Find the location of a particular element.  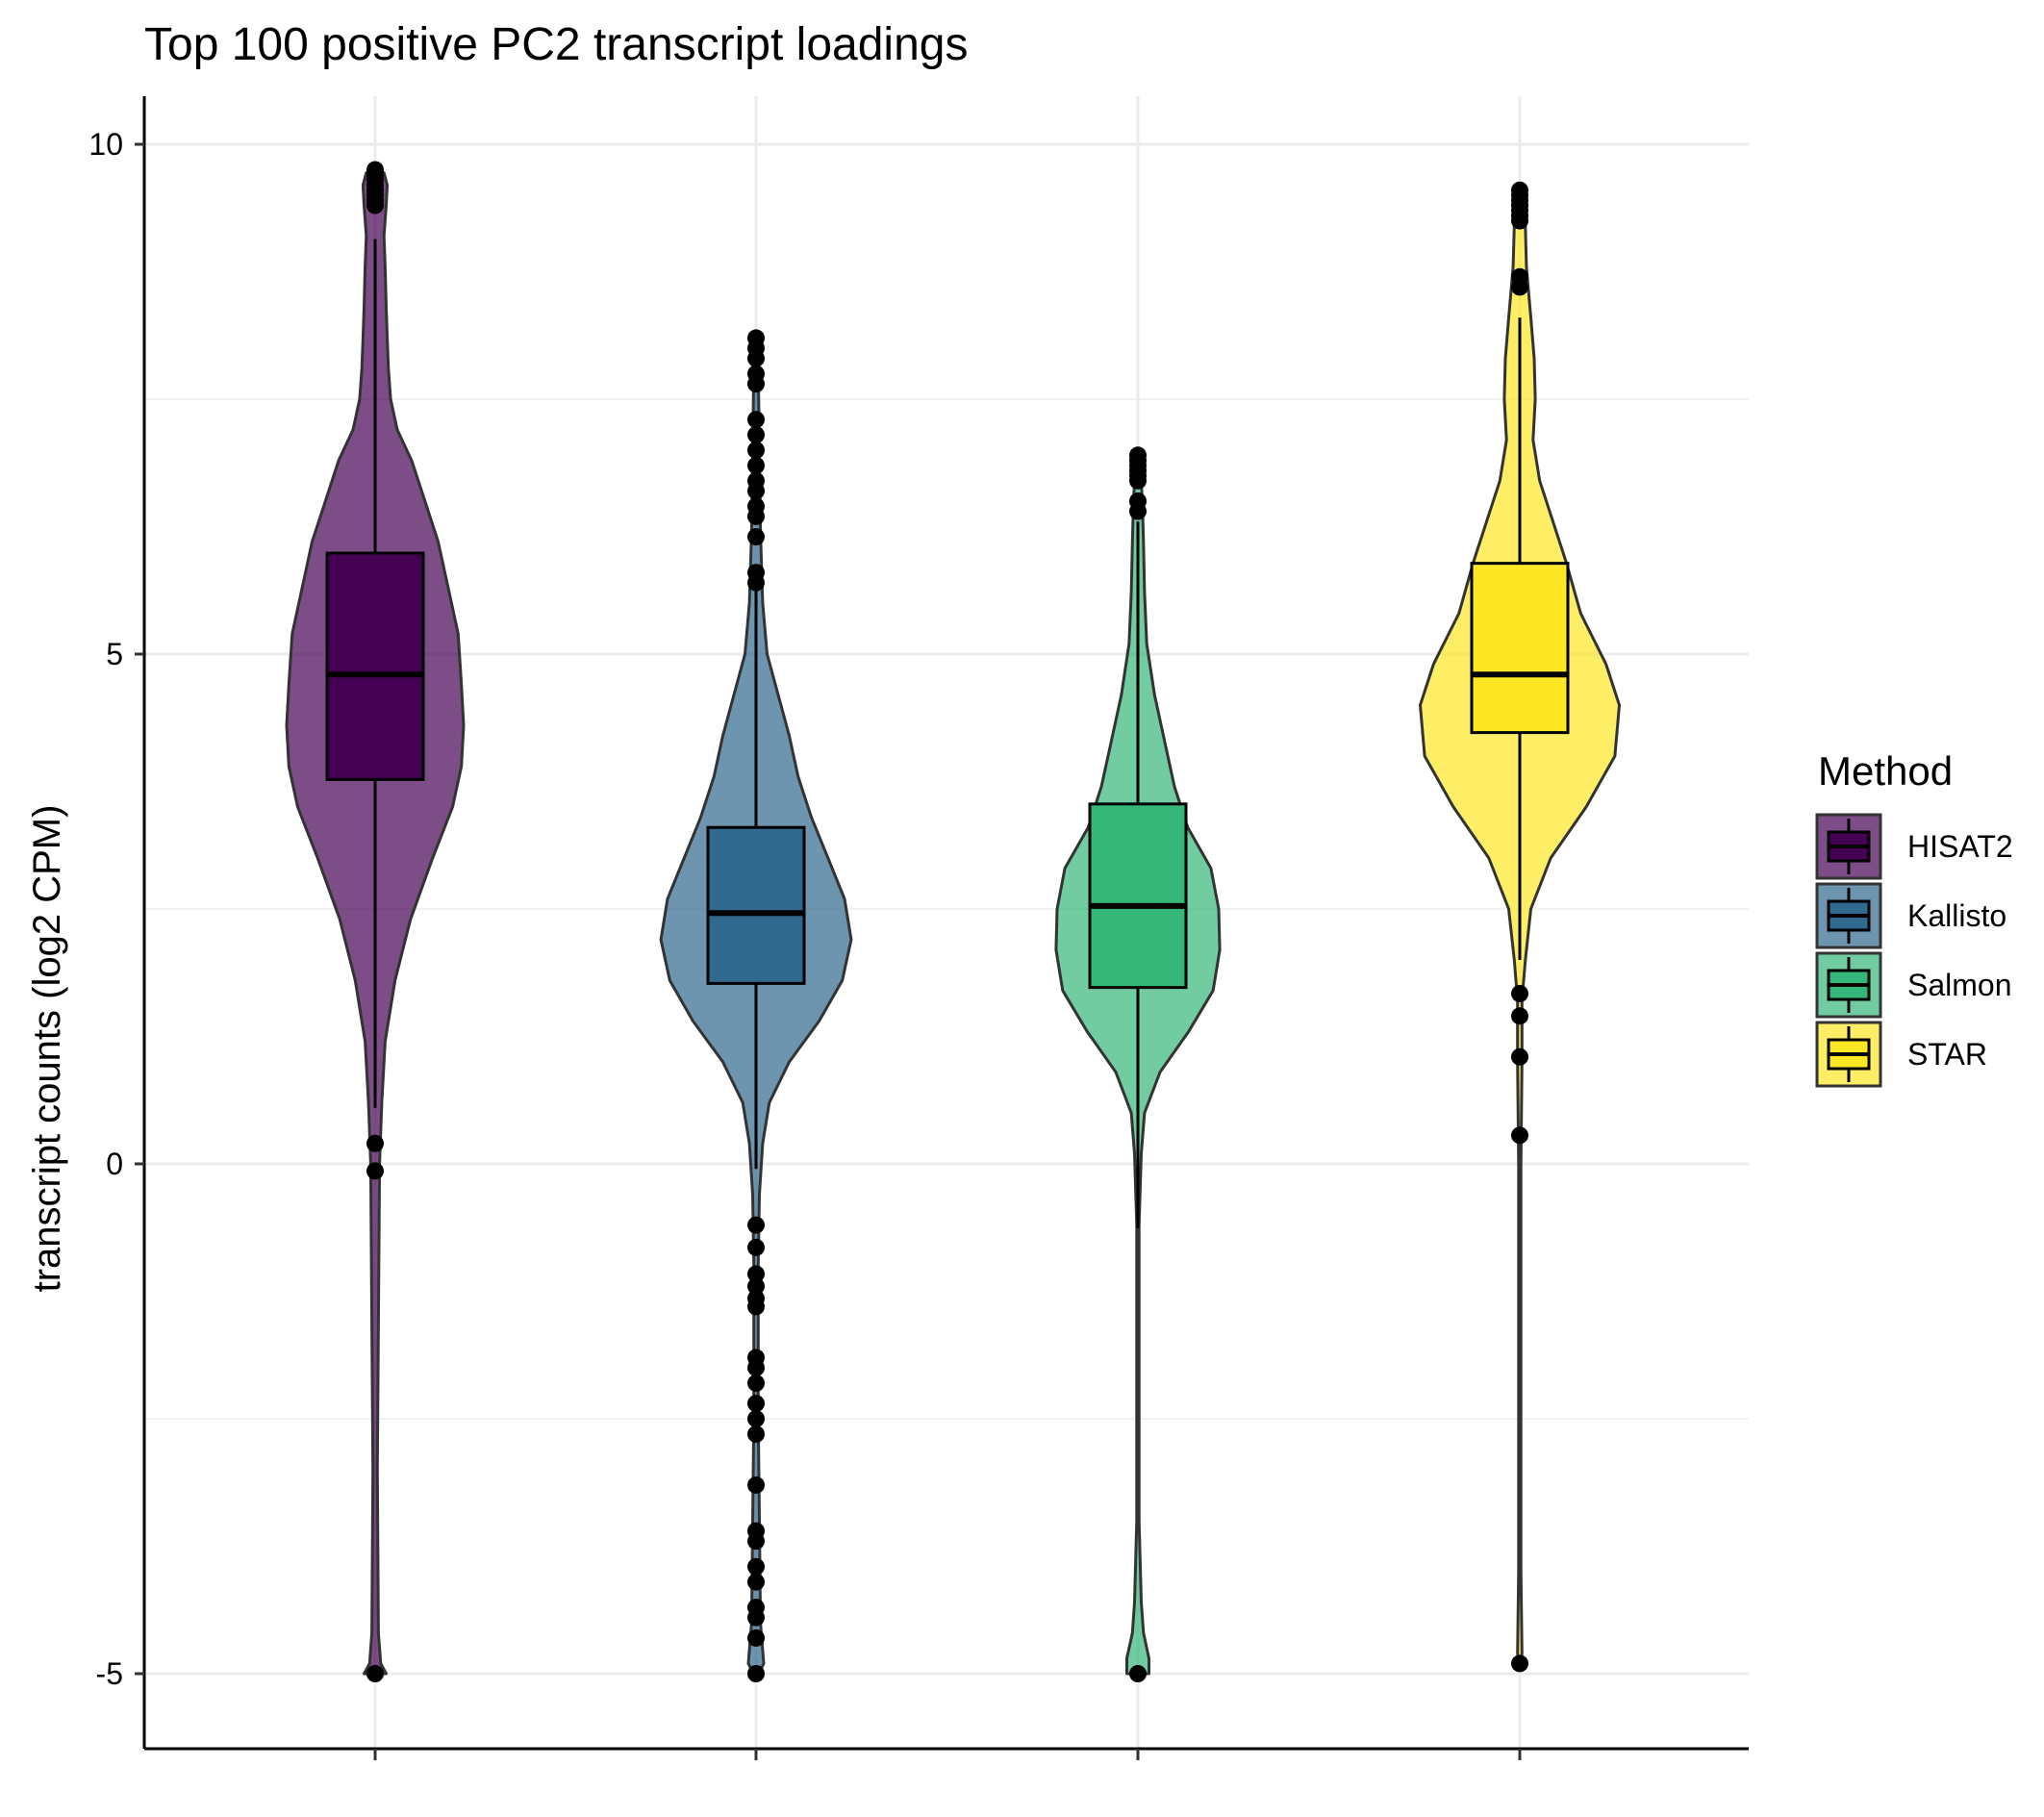

legend-label: Kallisto is located at coordinates (1956, 916).